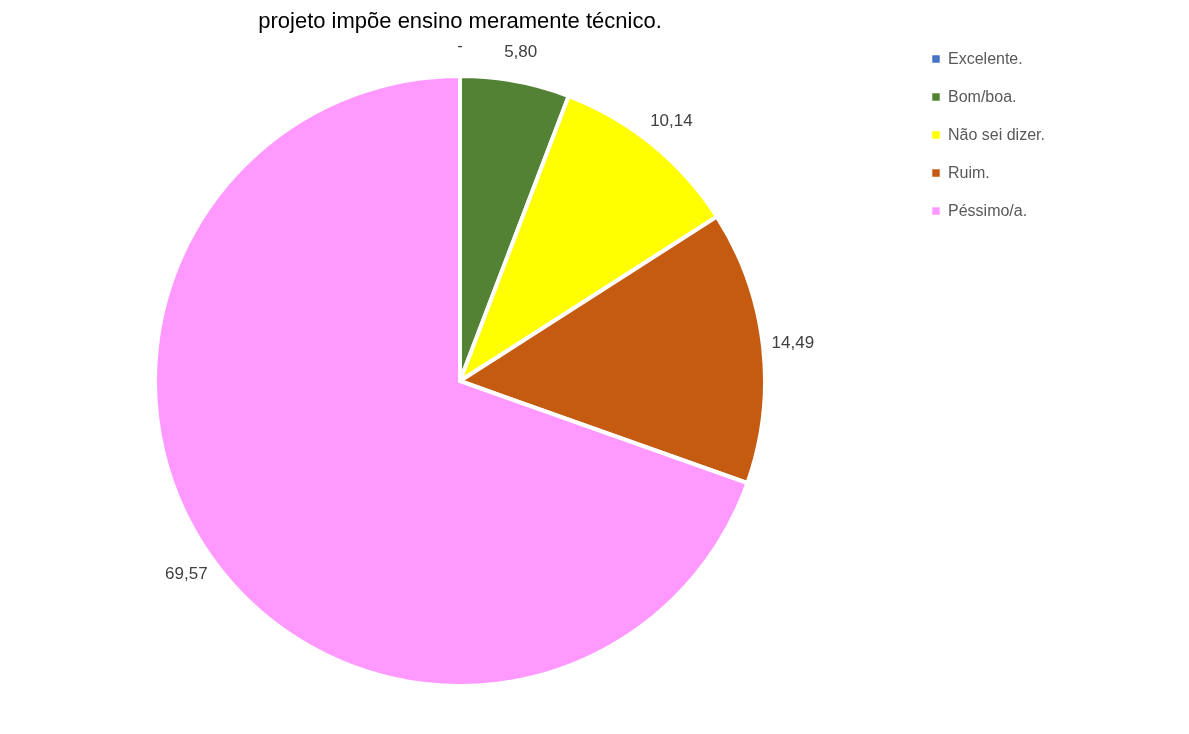 The height and width of the screenshot is (734, 1189). Describe the element at coordinates (460, 20) in the screenshot. I see `chart-title: projeto impõe ensino meramente técnico.` at that location.